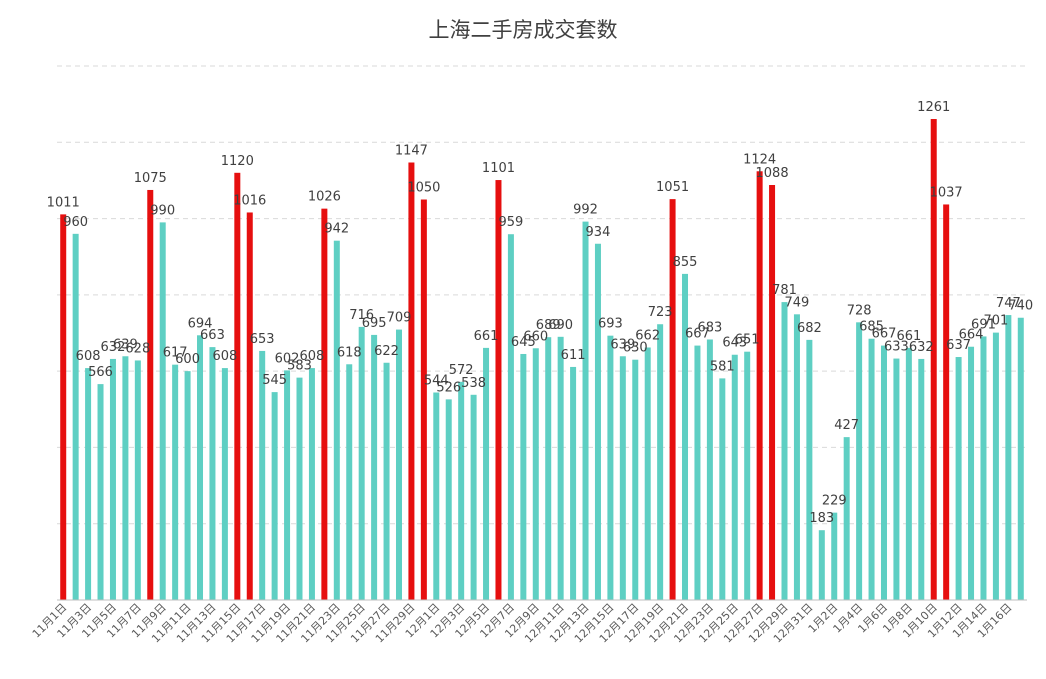 This screenshot has width=1046, height=679. What do you see at coordinates (734, 343) in the screenshot?
I see `data-label: 643` at bounding box center [734, 343].